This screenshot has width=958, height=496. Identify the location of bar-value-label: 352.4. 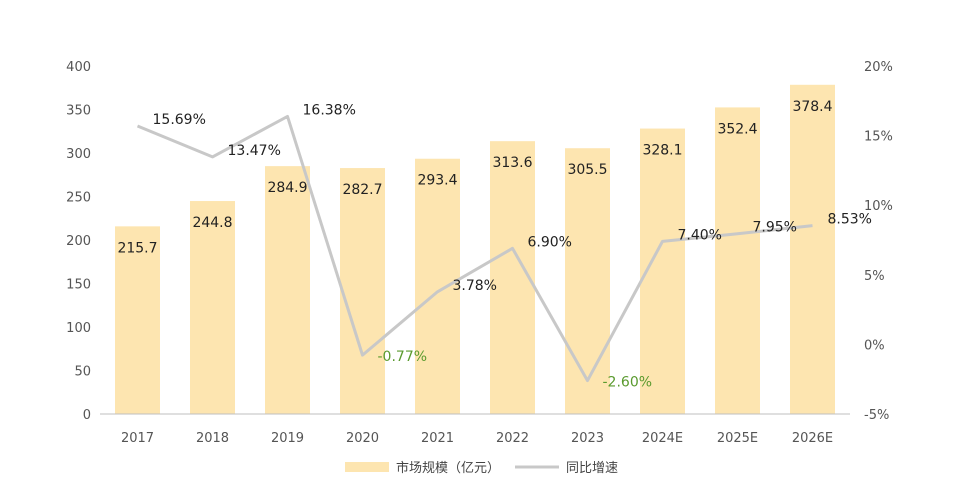
(737, 129).